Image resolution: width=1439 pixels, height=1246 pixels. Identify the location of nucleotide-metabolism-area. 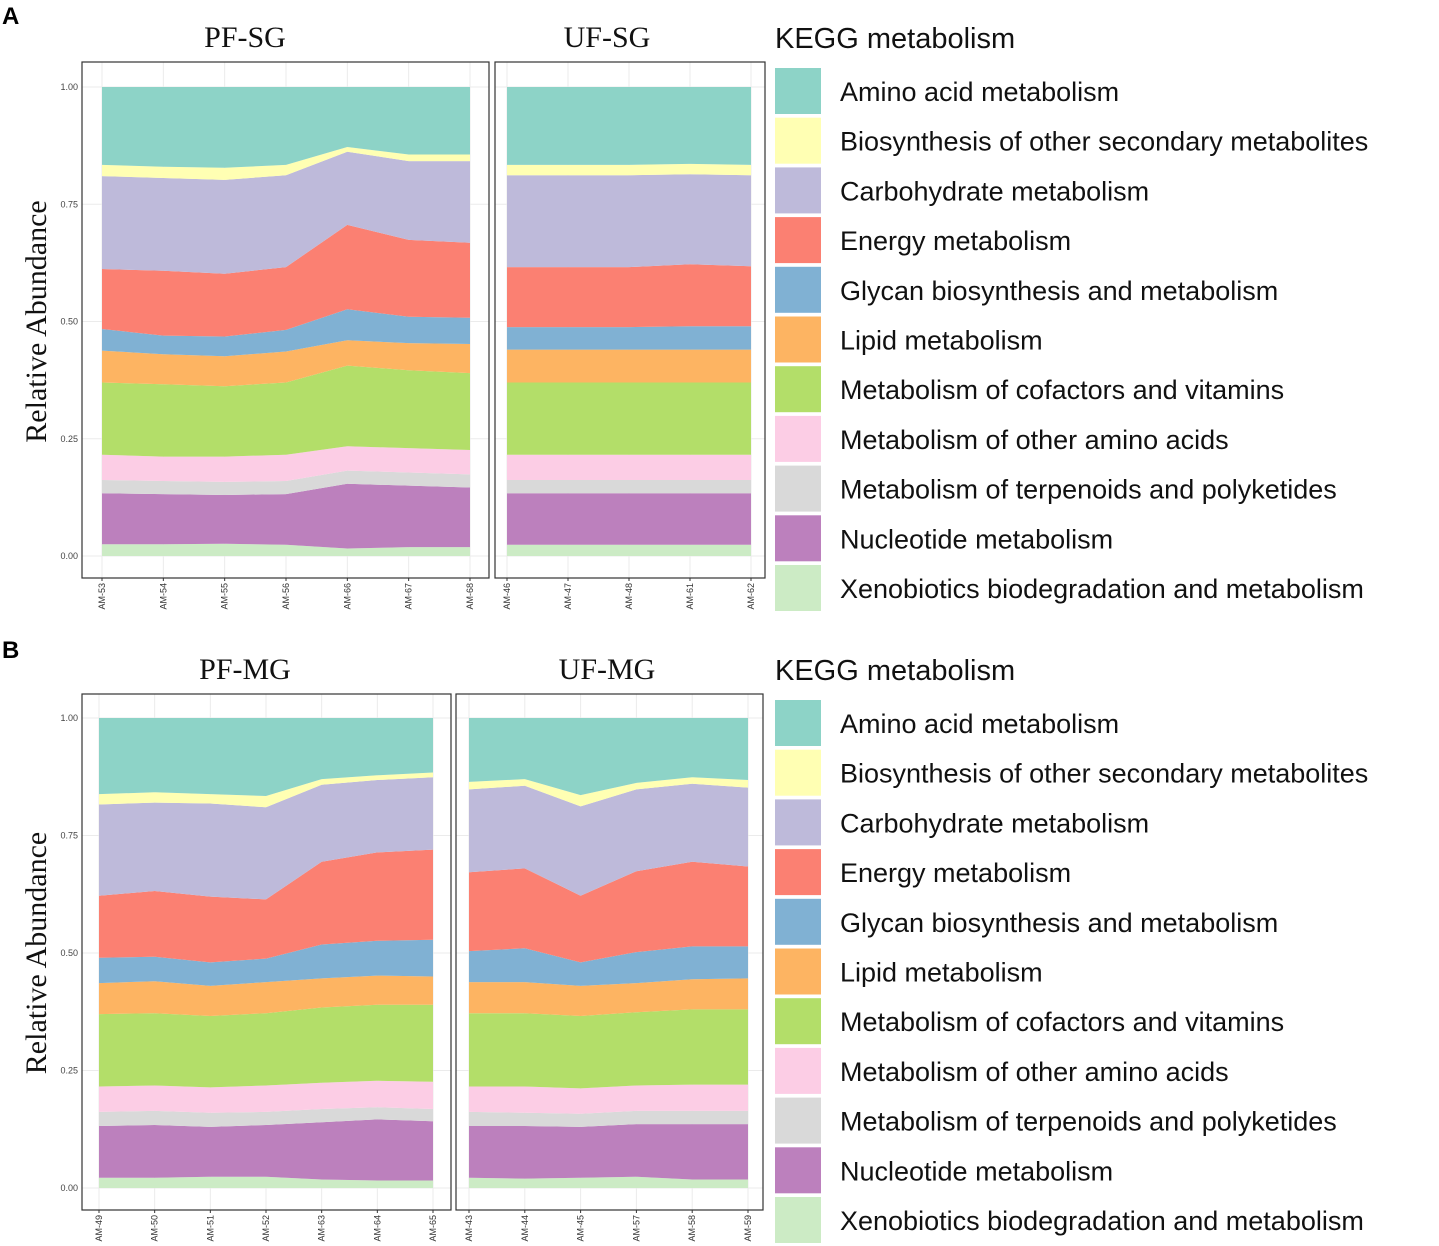
(608, 1152).